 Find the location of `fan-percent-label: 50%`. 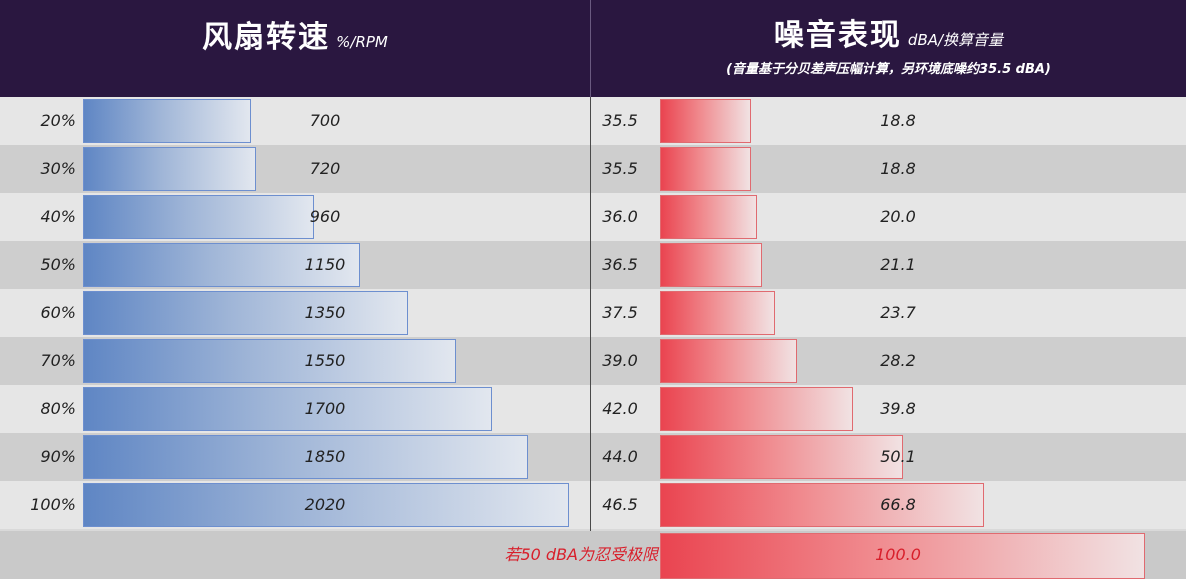

fan-percent-label: 50% is located at coordinates (58, 264).